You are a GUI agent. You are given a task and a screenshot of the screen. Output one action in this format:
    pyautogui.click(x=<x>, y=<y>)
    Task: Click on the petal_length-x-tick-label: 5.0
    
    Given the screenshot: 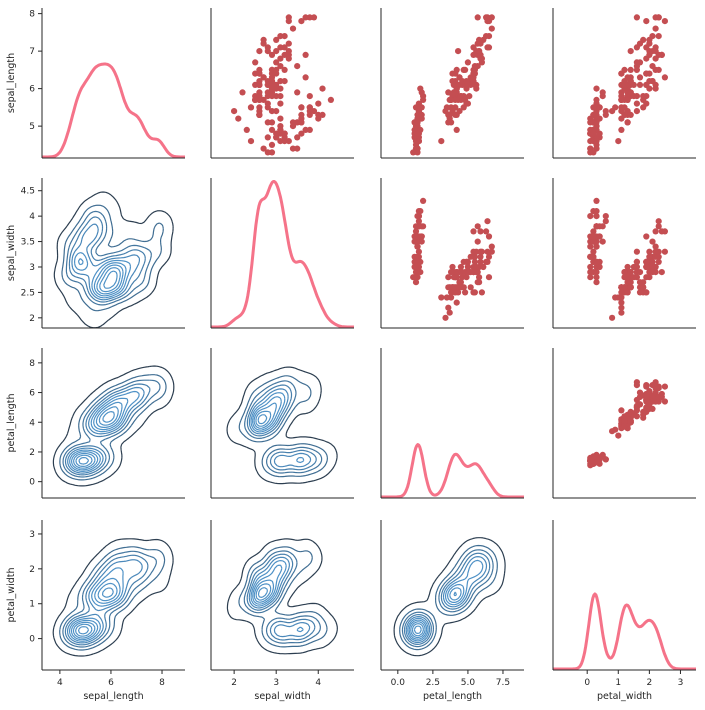 What is the action you would take?
    pyautogui.click(x=468, y=683)
    